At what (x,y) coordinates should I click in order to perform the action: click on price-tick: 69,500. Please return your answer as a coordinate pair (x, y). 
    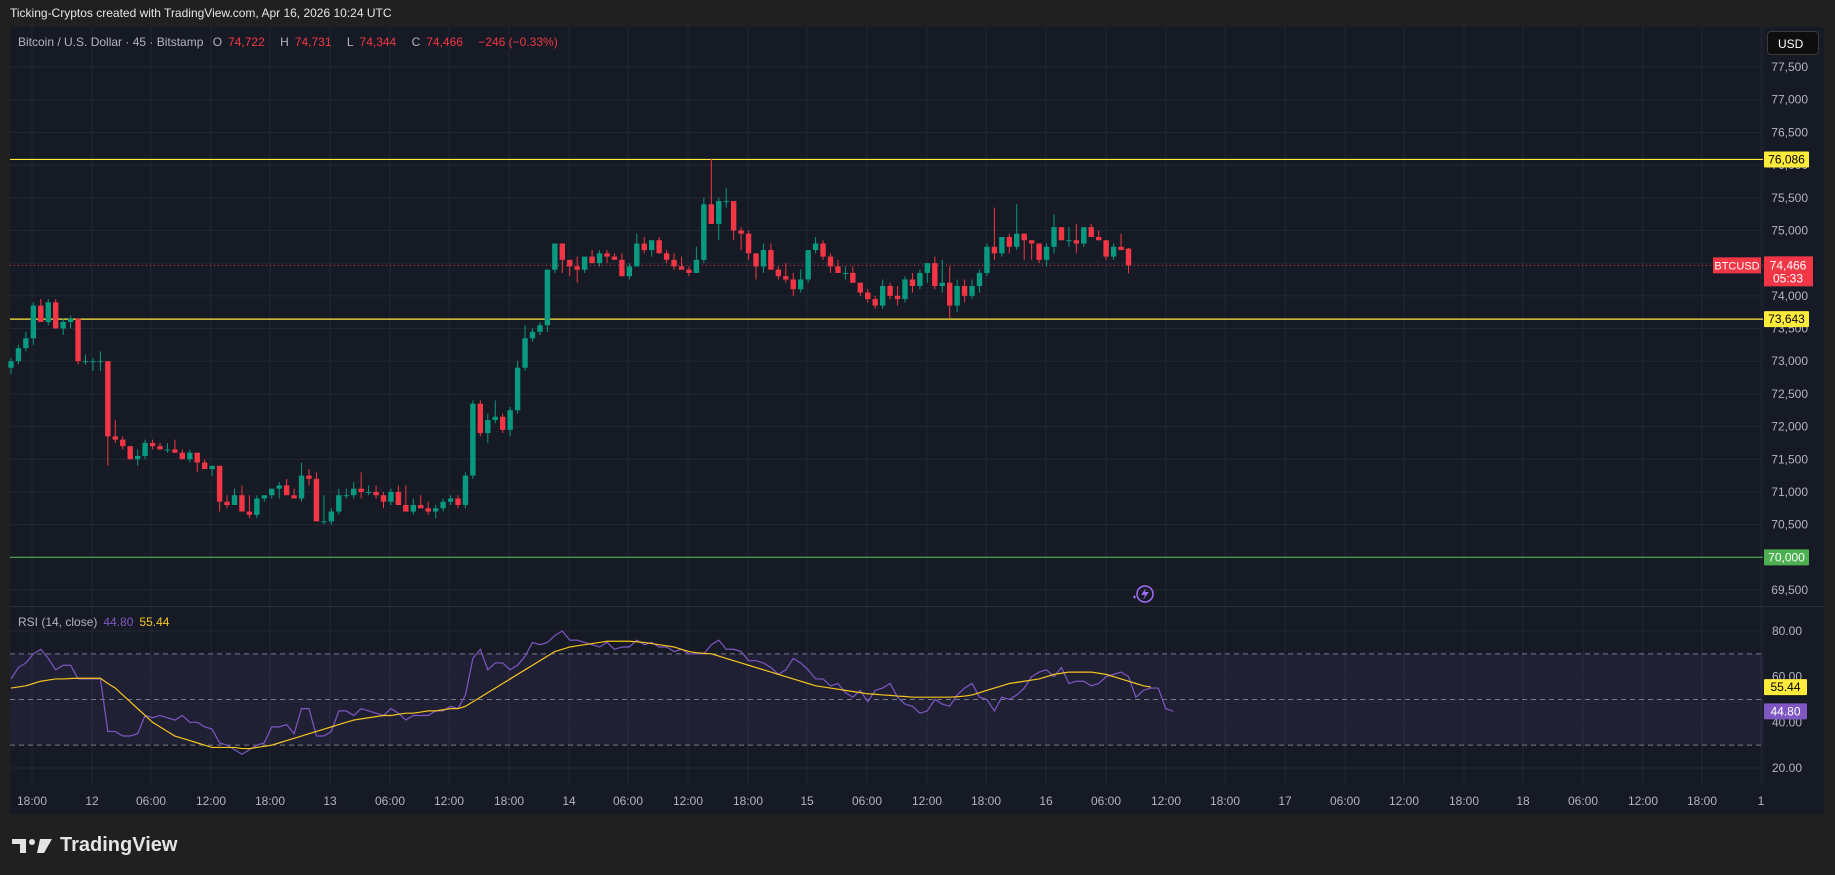
    Looking at the image, I should click on (1789, 590).